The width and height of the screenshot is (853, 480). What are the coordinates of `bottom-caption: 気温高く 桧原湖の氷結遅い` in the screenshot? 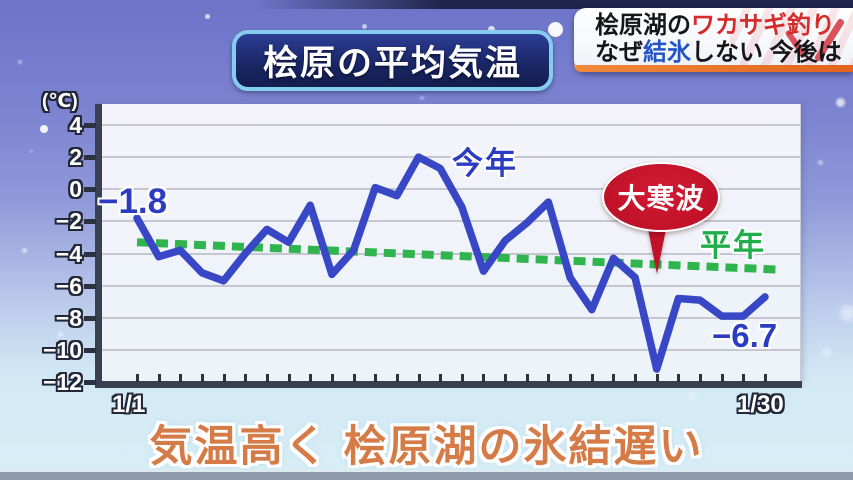 It's located at (426, 447).